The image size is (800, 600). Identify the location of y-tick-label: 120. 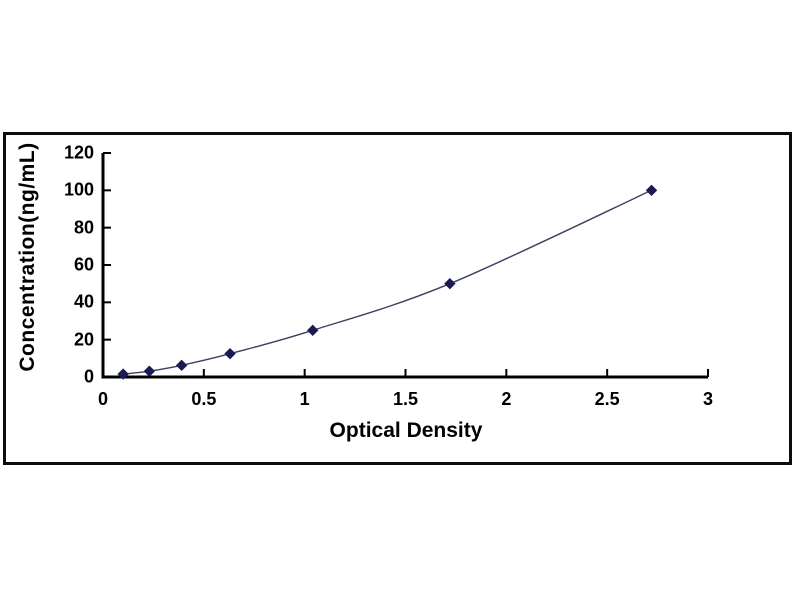
(78, 152).